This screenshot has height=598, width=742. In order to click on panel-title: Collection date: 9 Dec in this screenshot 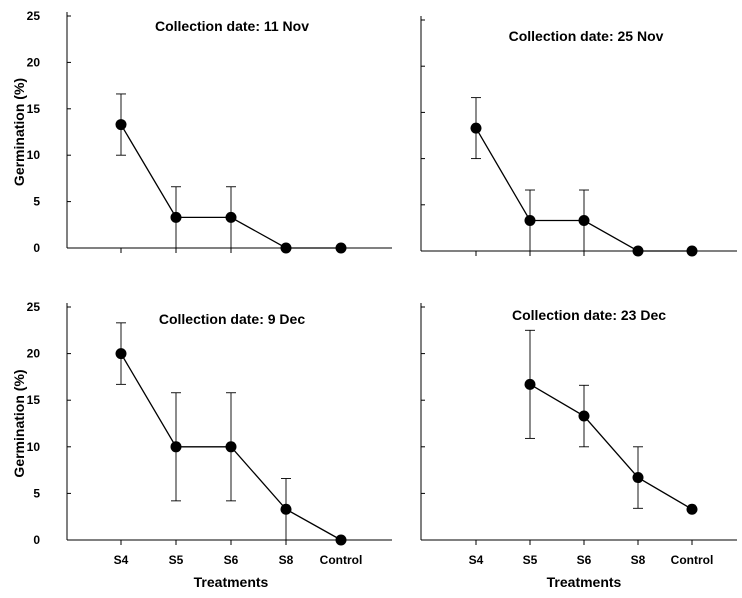, I will do `click(232, 319)`.